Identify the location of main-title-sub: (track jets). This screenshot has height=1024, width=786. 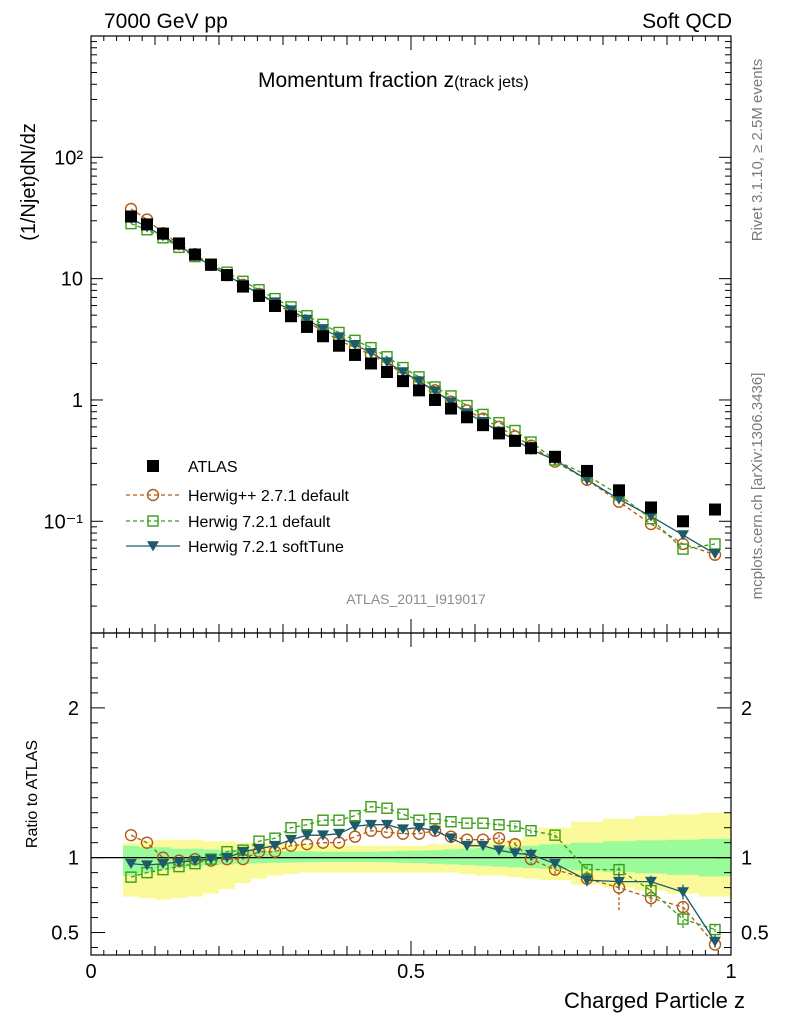
(491, 82).